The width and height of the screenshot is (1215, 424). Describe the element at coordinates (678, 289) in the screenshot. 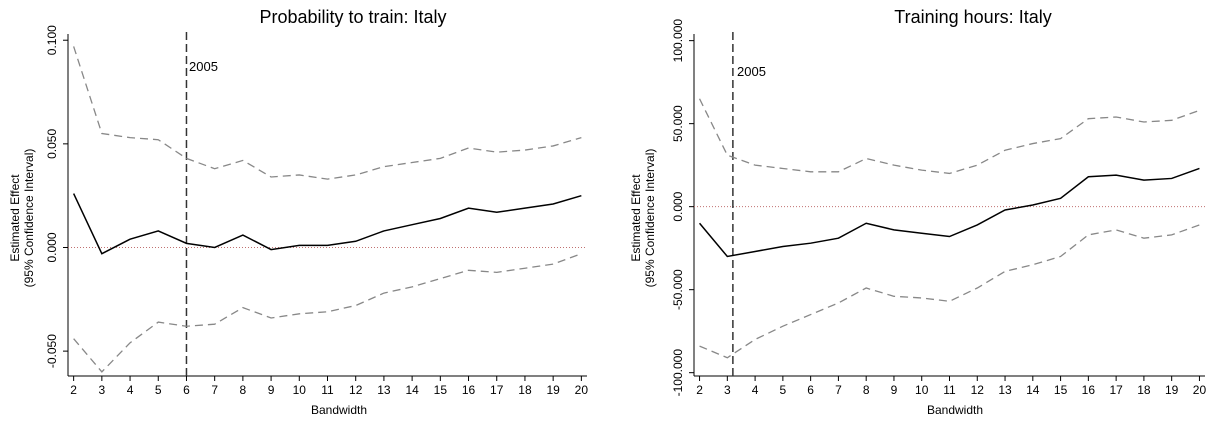

I see `chart-2-y-tick-label: -50.000` at that location.